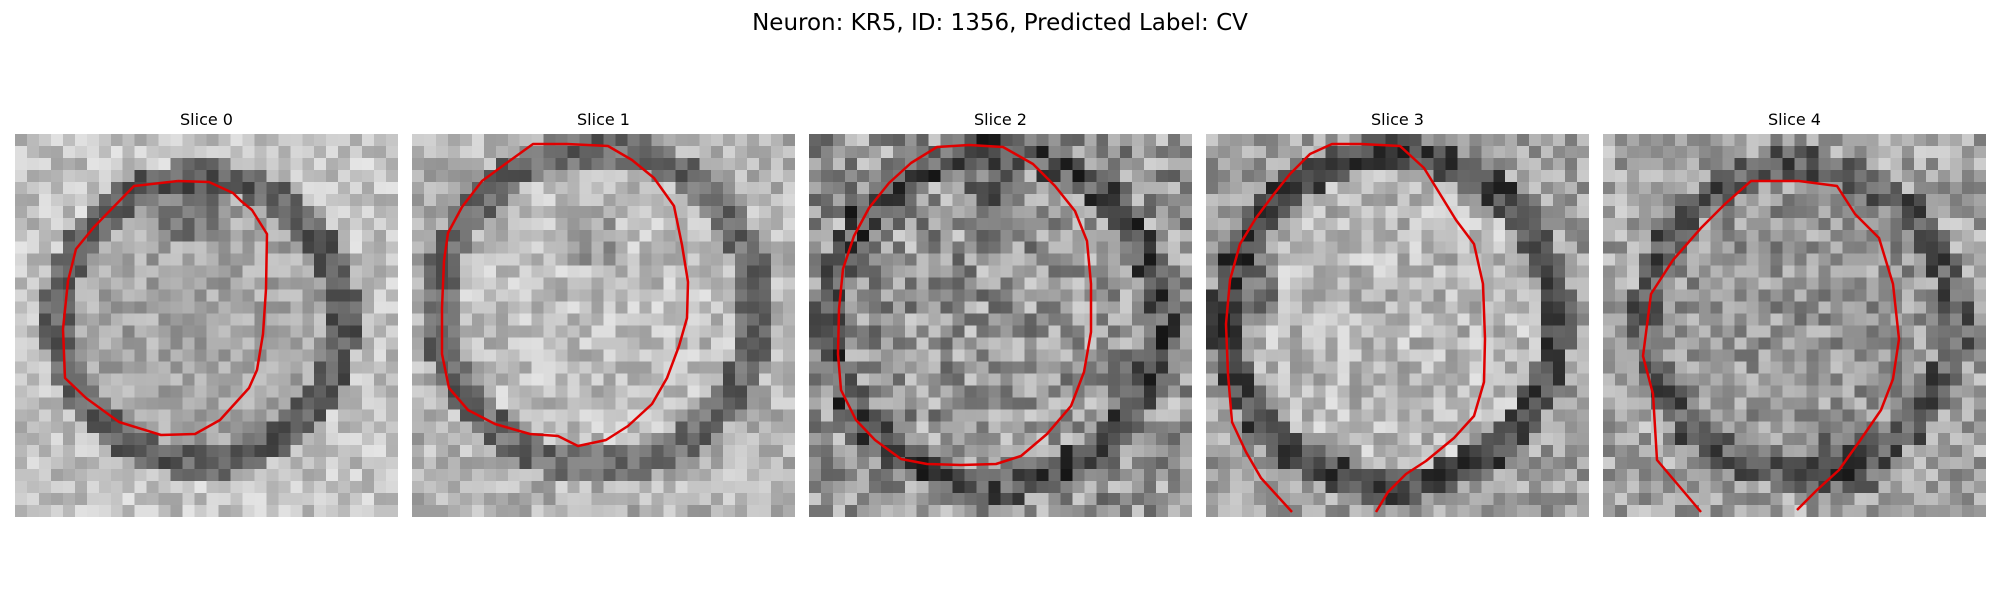  I want to click on slice-panel-4: Slice 4, so click(1794, 313).